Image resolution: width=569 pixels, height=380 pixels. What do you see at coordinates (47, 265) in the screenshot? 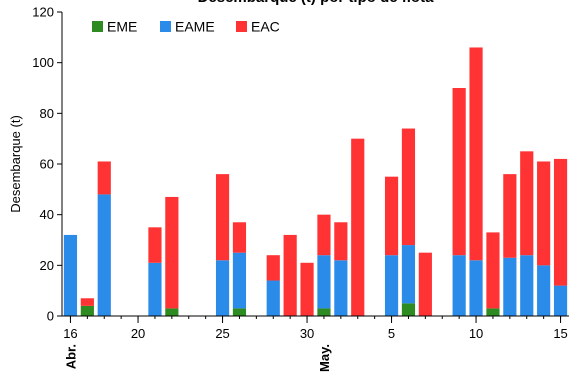
I see `y-tick-label: 20` at bounding box center [47, 265].